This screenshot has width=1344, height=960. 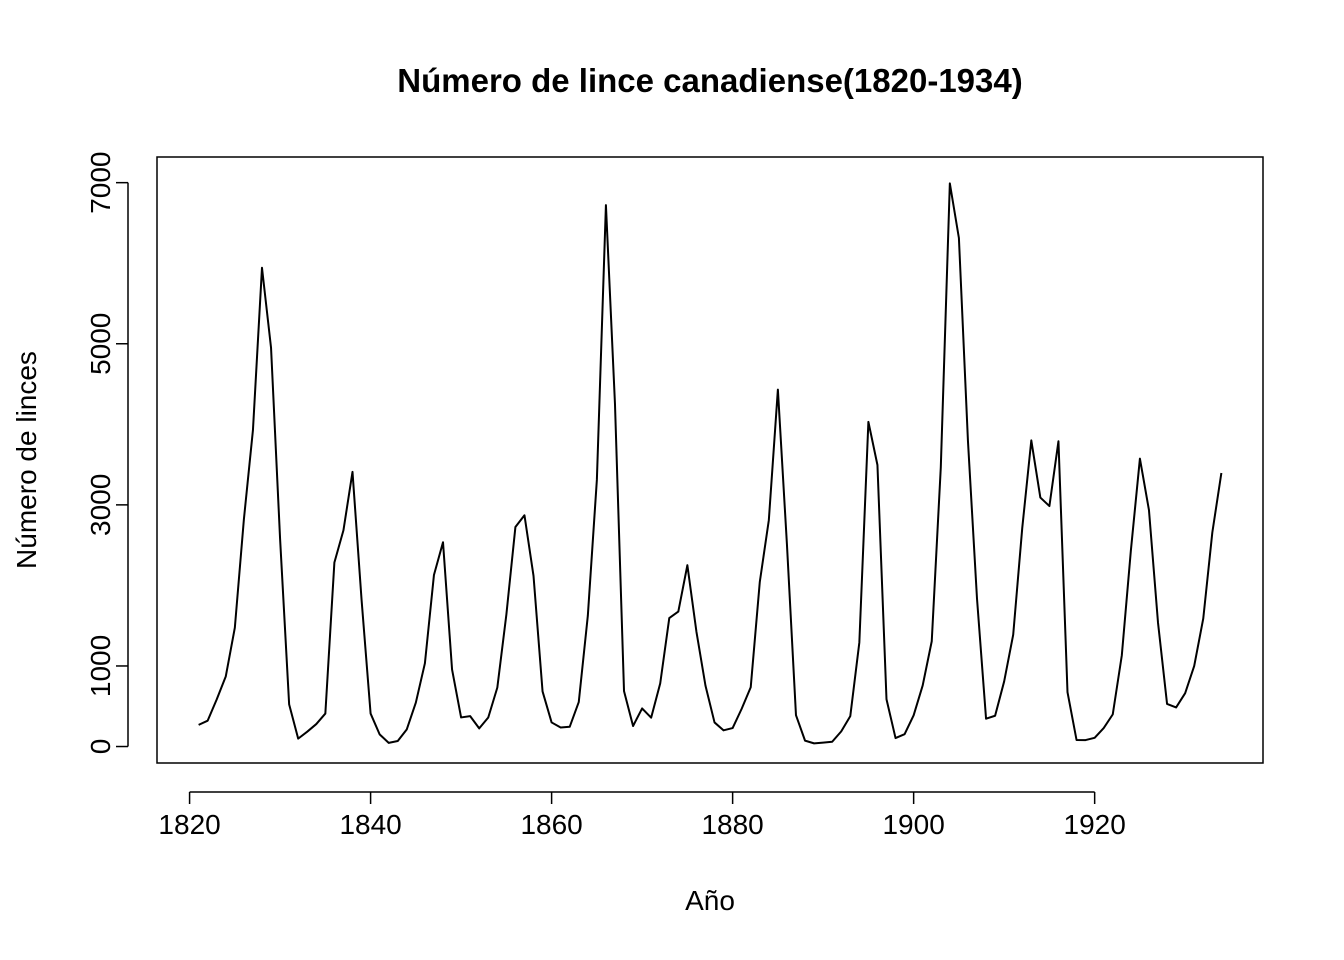 What do you see at coordinates (100, 505) in the screenshot?
I see `y-tick-label: 3000` at bounding box center [100, 505].